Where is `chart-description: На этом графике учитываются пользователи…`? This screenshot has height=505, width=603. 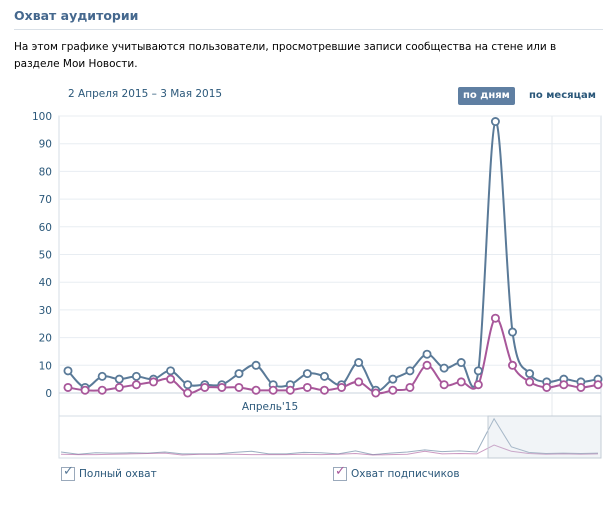 chart-description: На этом графике учитываются пользователи… is located at coordinates (285, 55).